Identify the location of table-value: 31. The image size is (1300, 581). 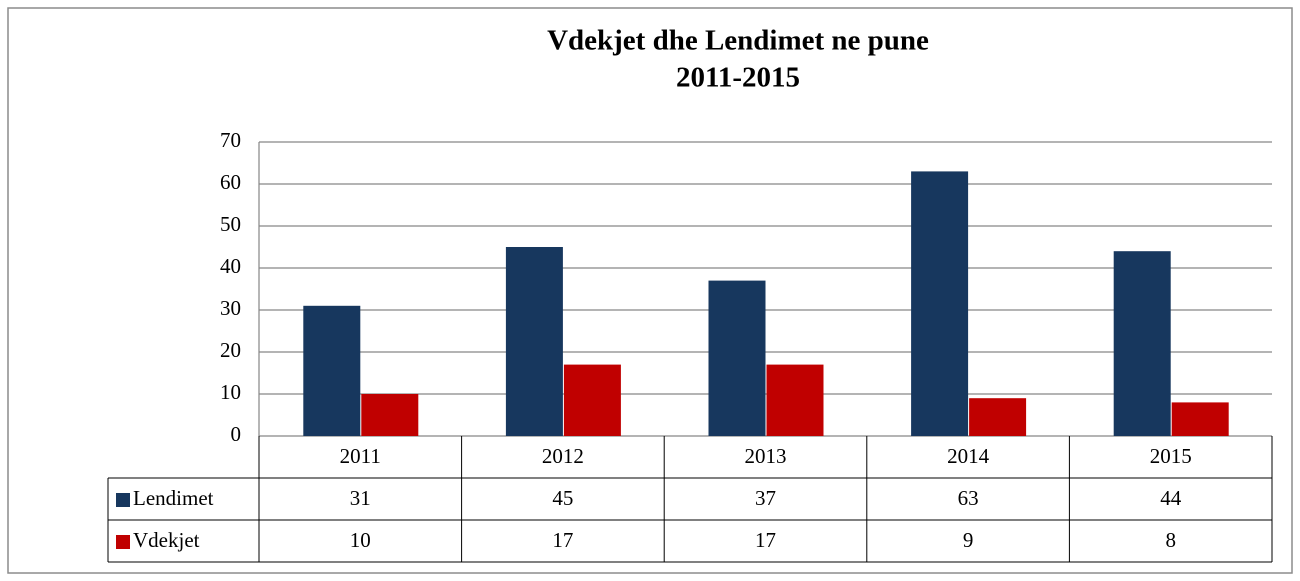
(360, 498).